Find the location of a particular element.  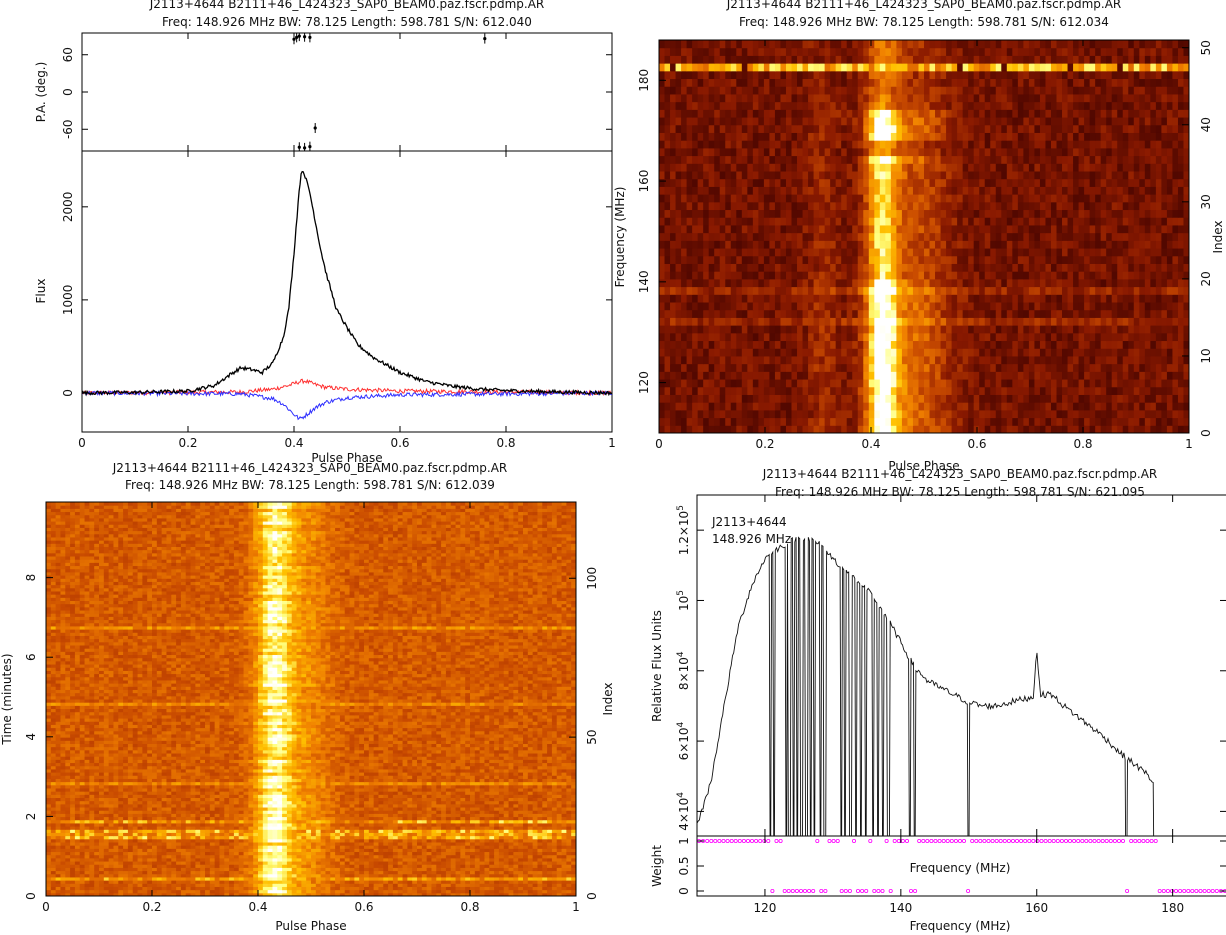

pa-y-tick-label: 0 is located at coordinates (68, 92).